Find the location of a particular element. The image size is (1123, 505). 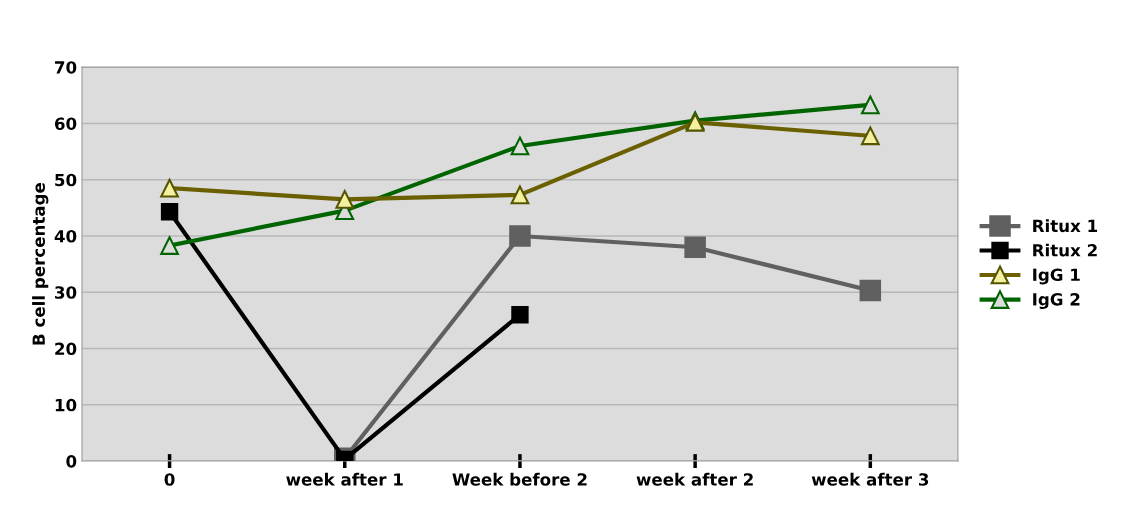

x-tick-label: week after 1 is located at coordinates (344, 479).